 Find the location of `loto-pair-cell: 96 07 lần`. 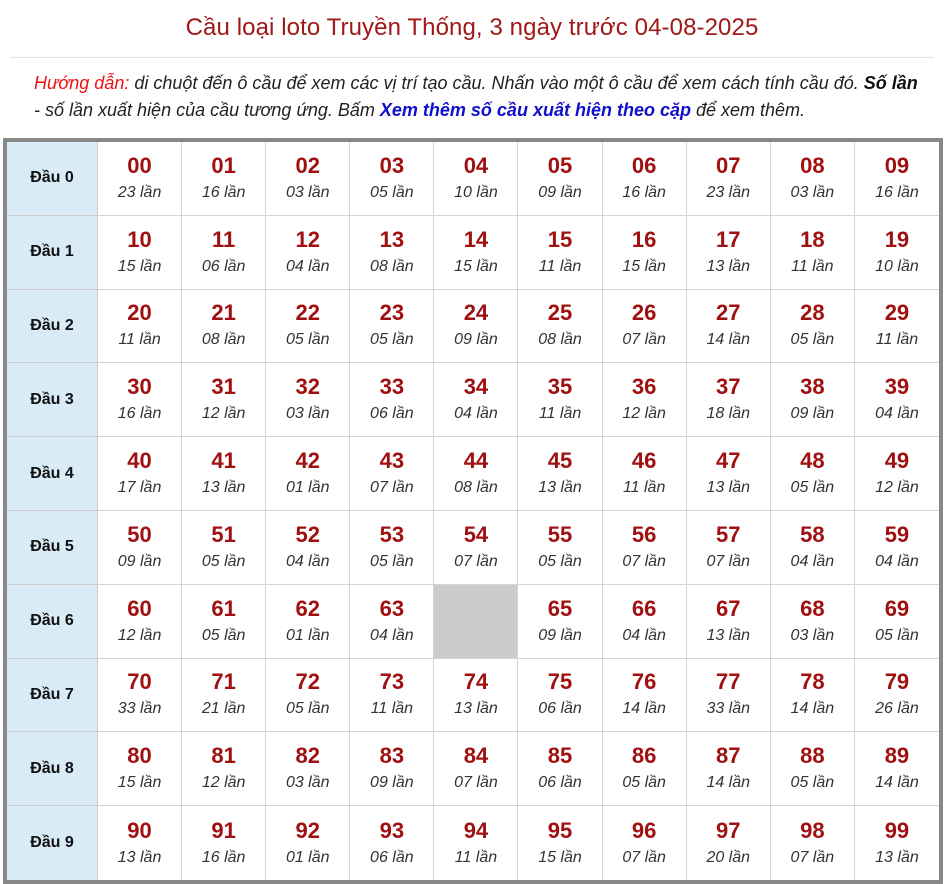

loto-pair-cell: 96 07 lần is located at coordinates (644, 843).